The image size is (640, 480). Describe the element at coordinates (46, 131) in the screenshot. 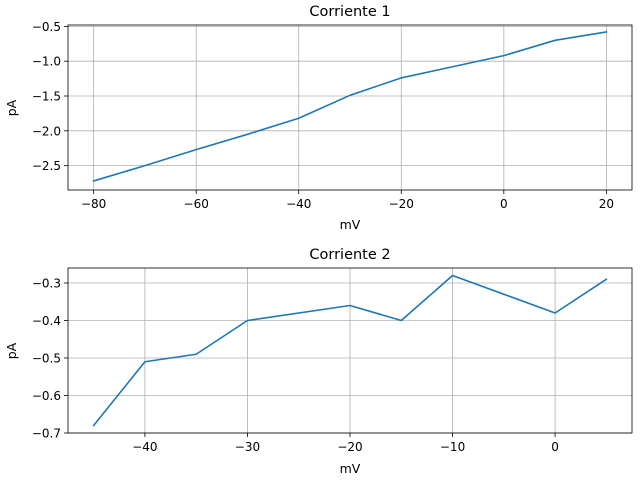

I see `y-tick-label: −2.0` at that location.